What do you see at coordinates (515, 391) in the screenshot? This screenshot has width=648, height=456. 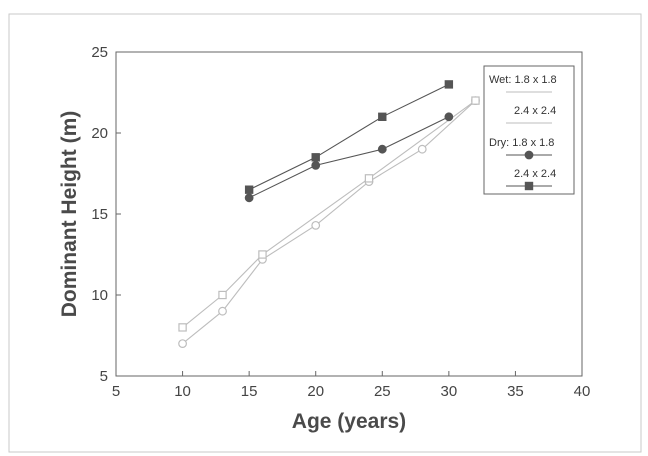 I see `x-tick-label: 35` at bounding box center [515, 391].